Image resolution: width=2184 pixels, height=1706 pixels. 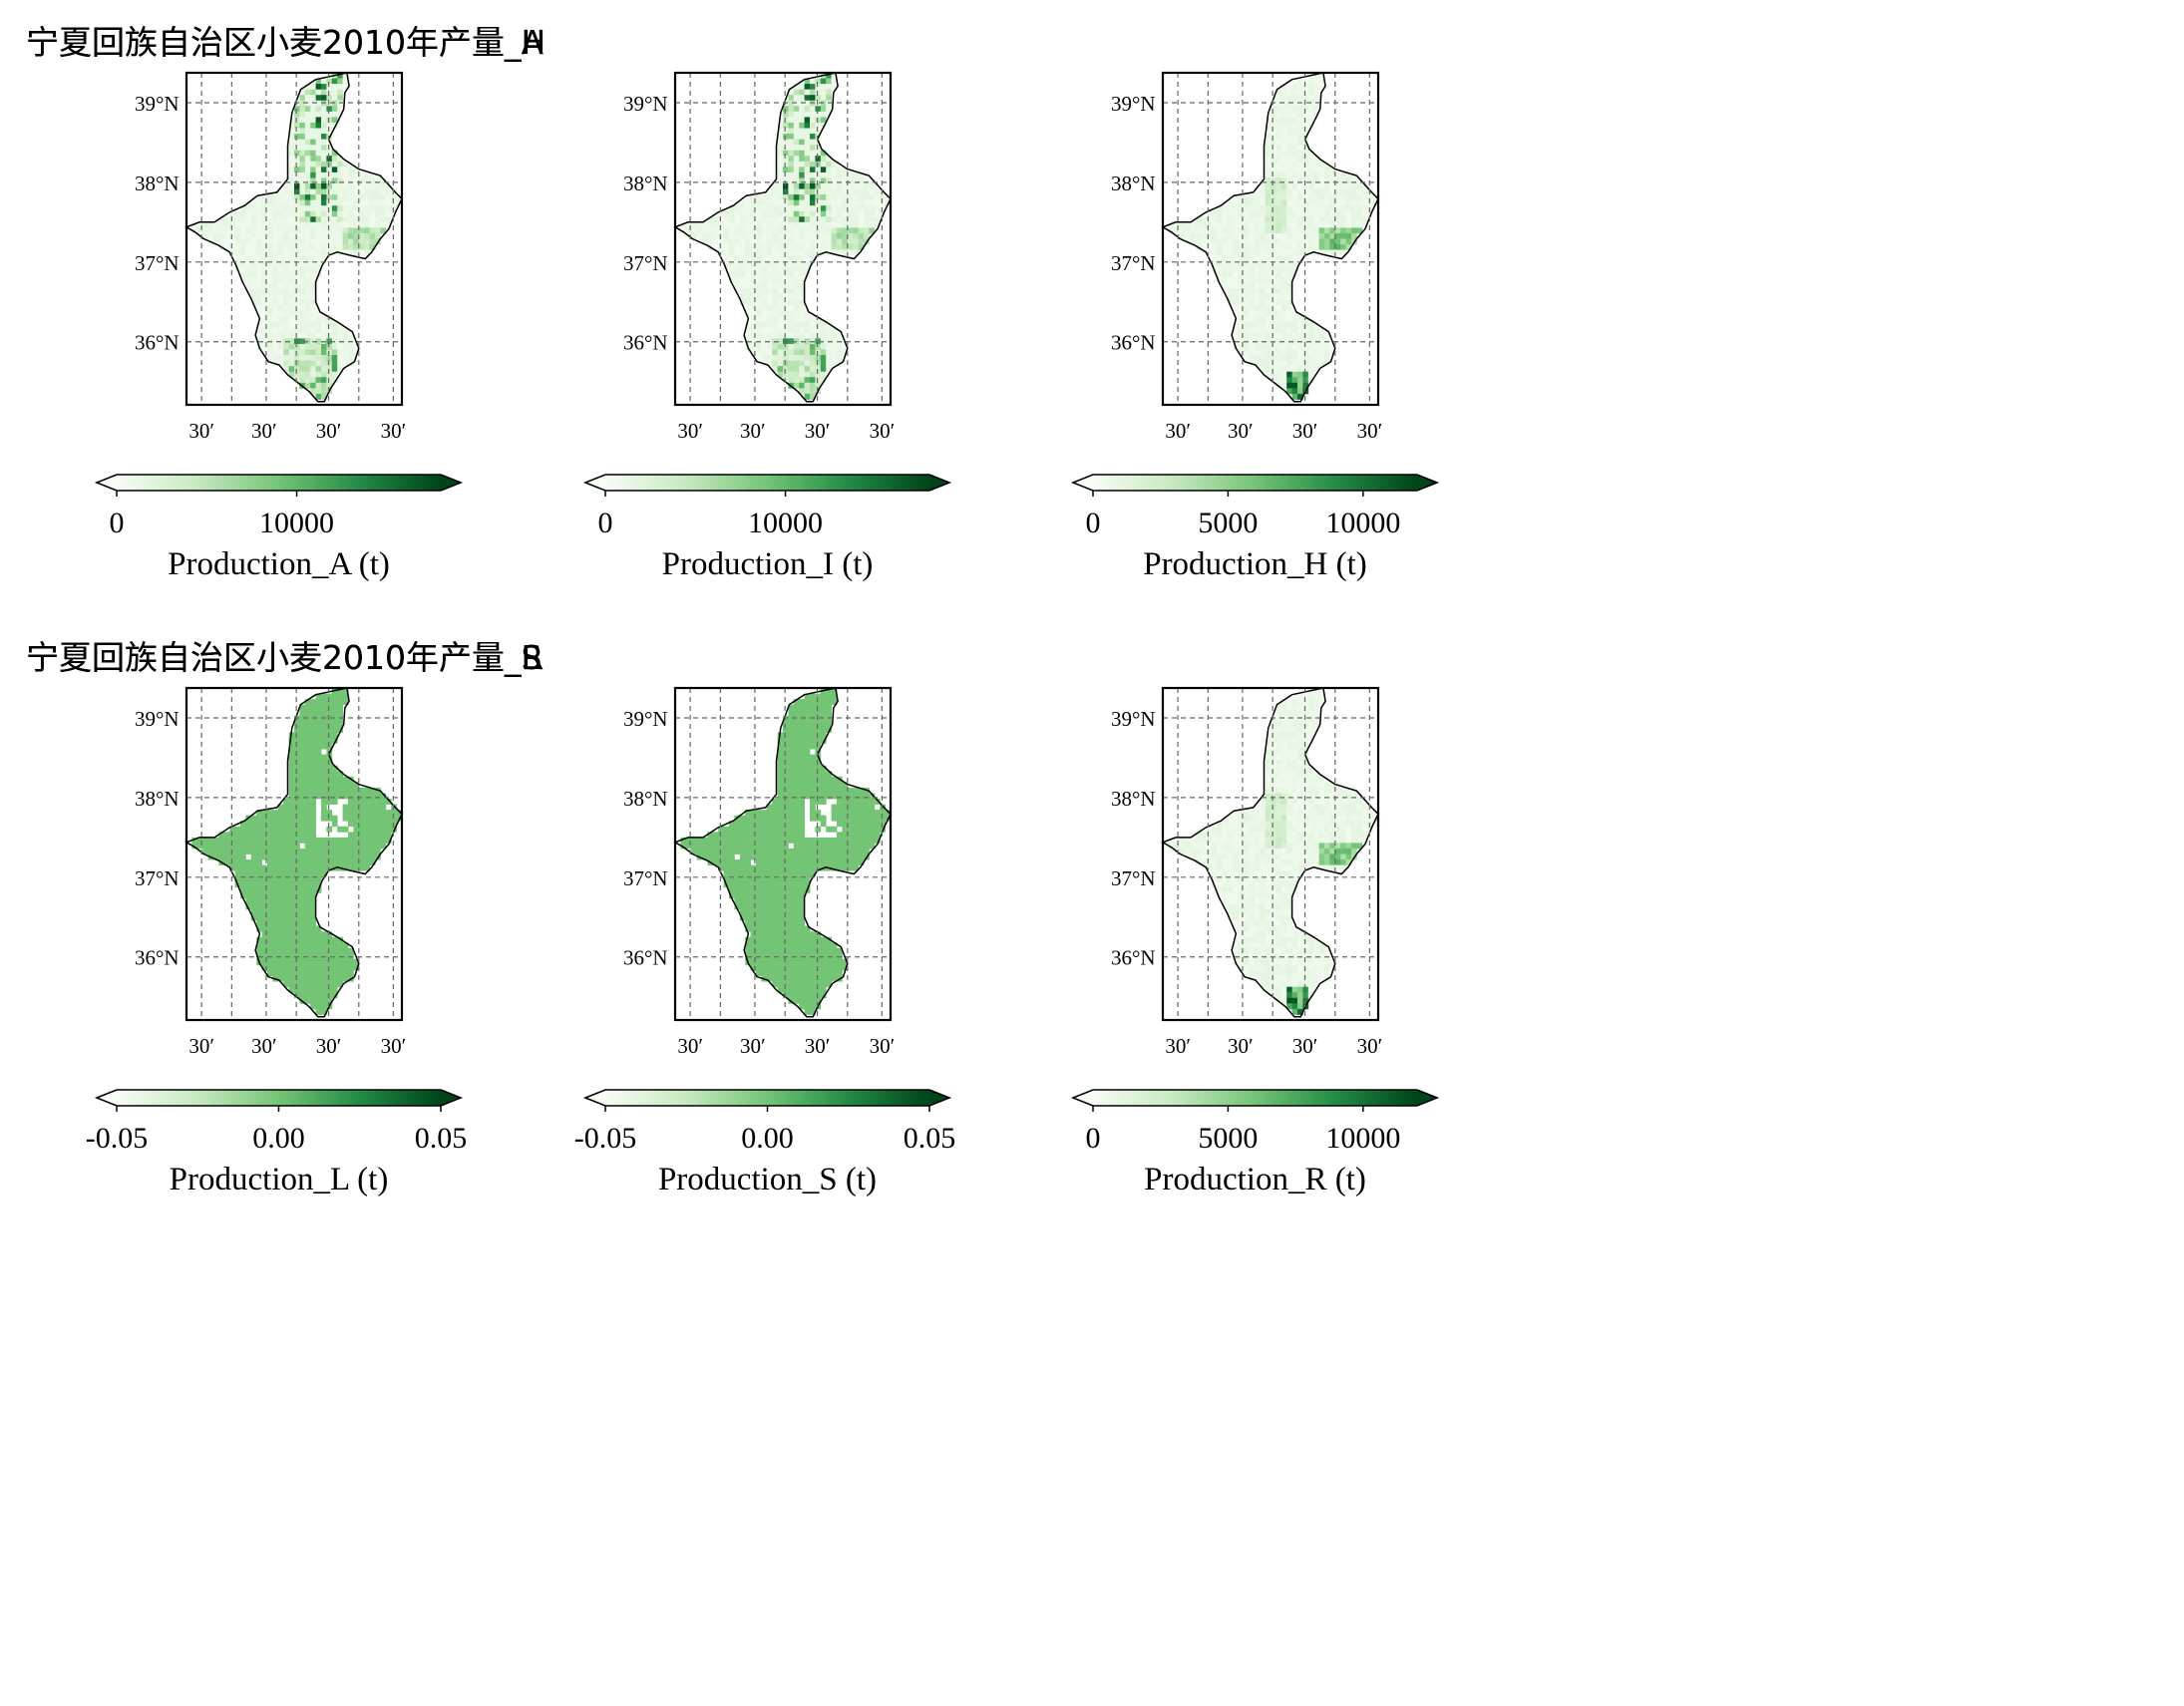 I want to click on lat-label: 38°N, so click(x=1133, y=183).